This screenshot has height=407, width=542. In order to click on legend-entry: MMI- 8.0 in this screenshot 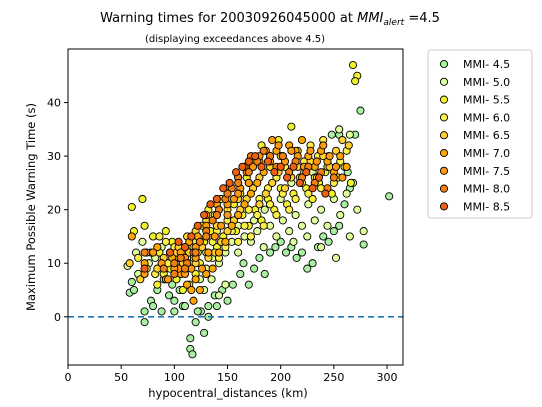, I will do `click(474, 189)`.